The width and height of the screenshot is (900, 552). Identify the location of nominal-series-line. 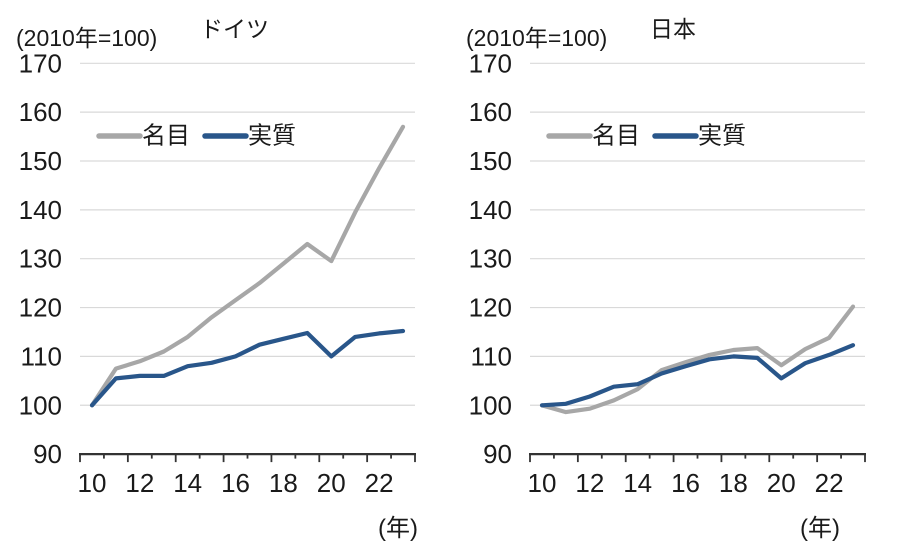
(697, 359).